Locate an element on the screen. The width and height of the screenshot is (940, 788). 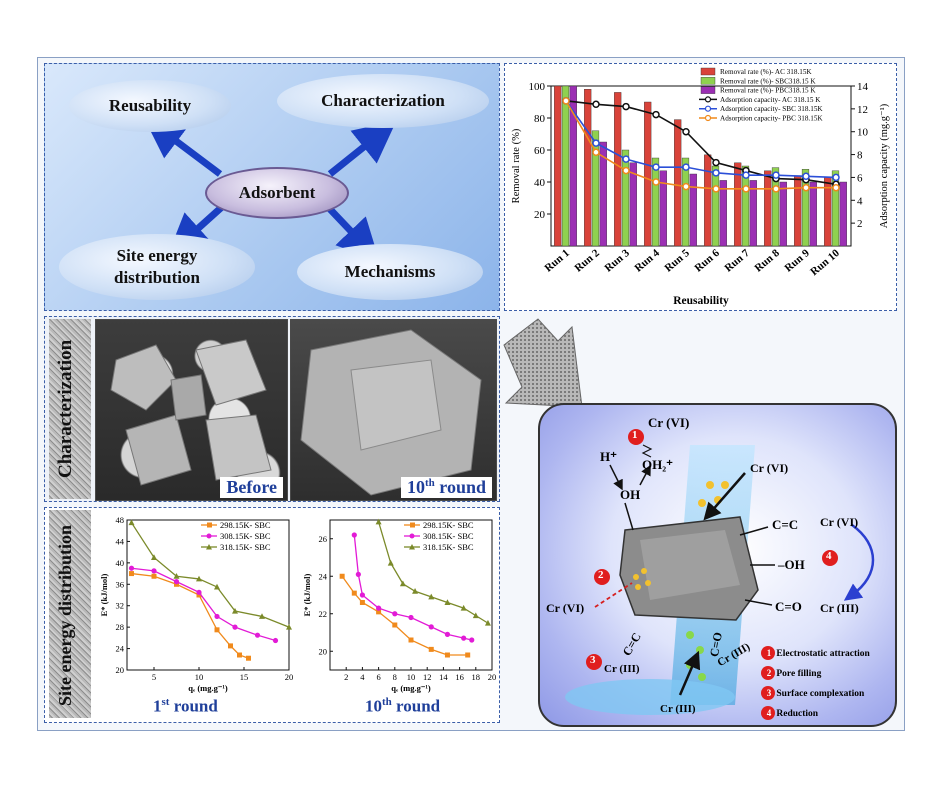
round1-label: 1st round is located at coordinates (185, 706).